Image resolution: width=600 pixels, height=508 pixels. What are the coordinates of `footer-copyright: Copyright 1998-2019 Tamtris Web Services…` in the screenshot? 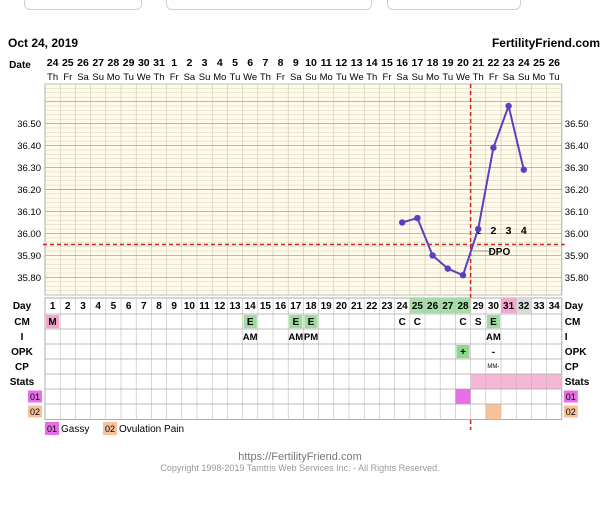 It's located at (300, 468).